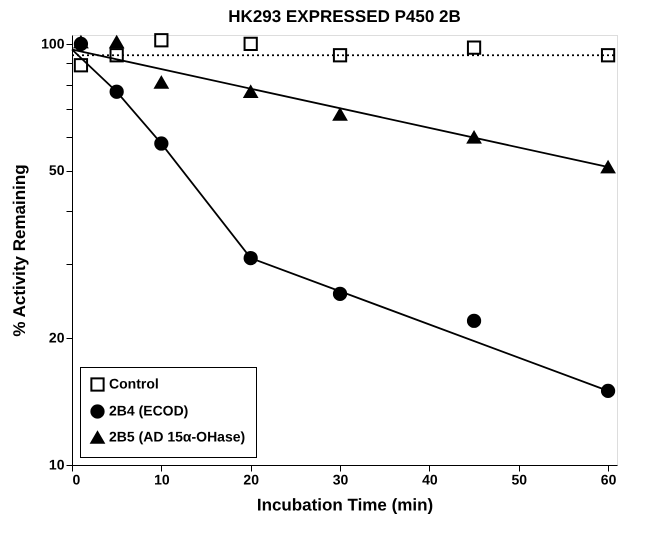 This screenshot has height=548, width=666. Describe the element at coordinates (344, 16) in the screenshot. I see `chart-title: HK293 EXPRESSED P450 2B` at that location.